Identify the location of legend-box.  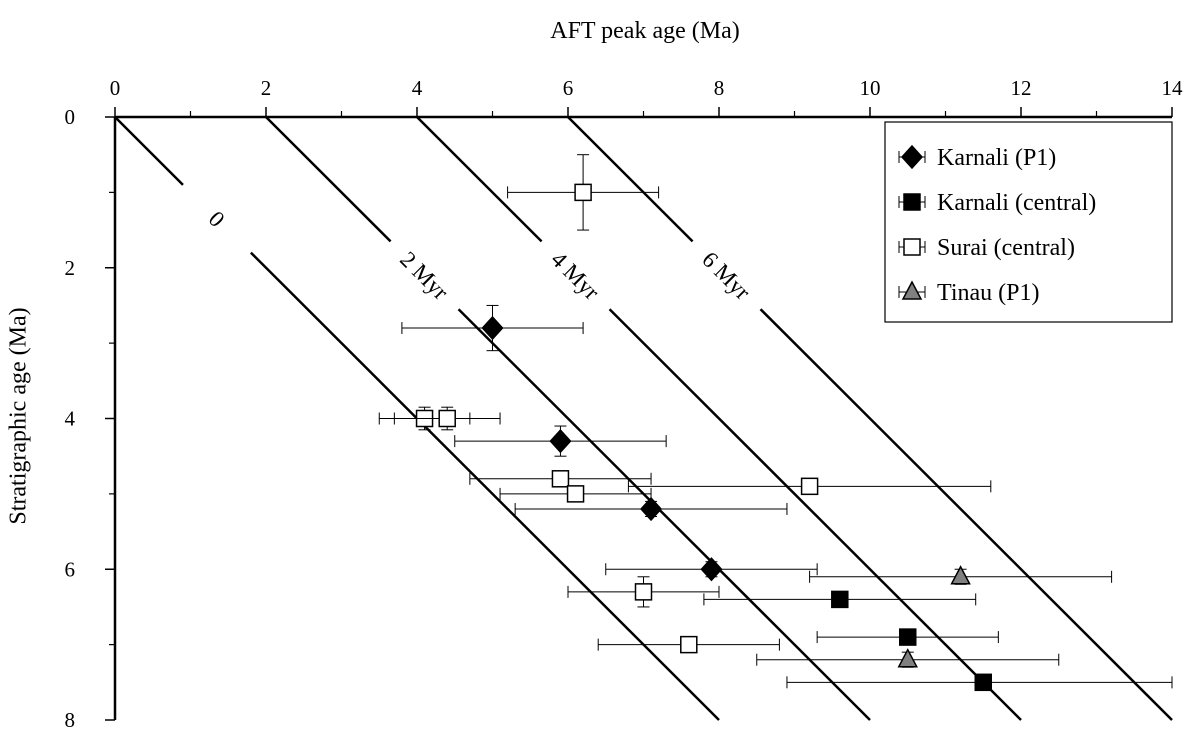
(1028, 222).